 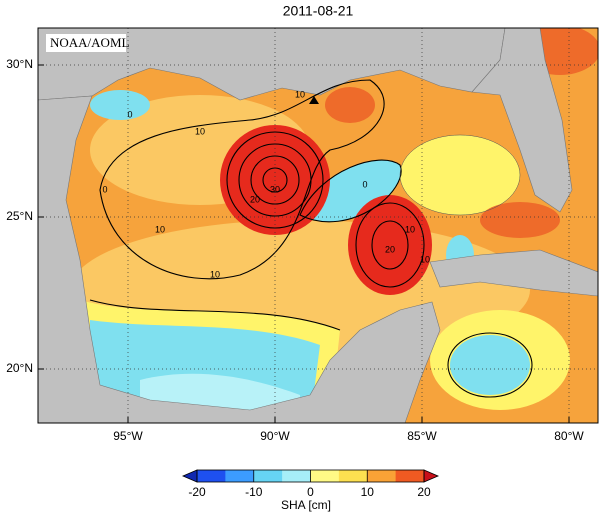 I want to click on colorbar-tick-label: -10, so click(x=254, y=492).